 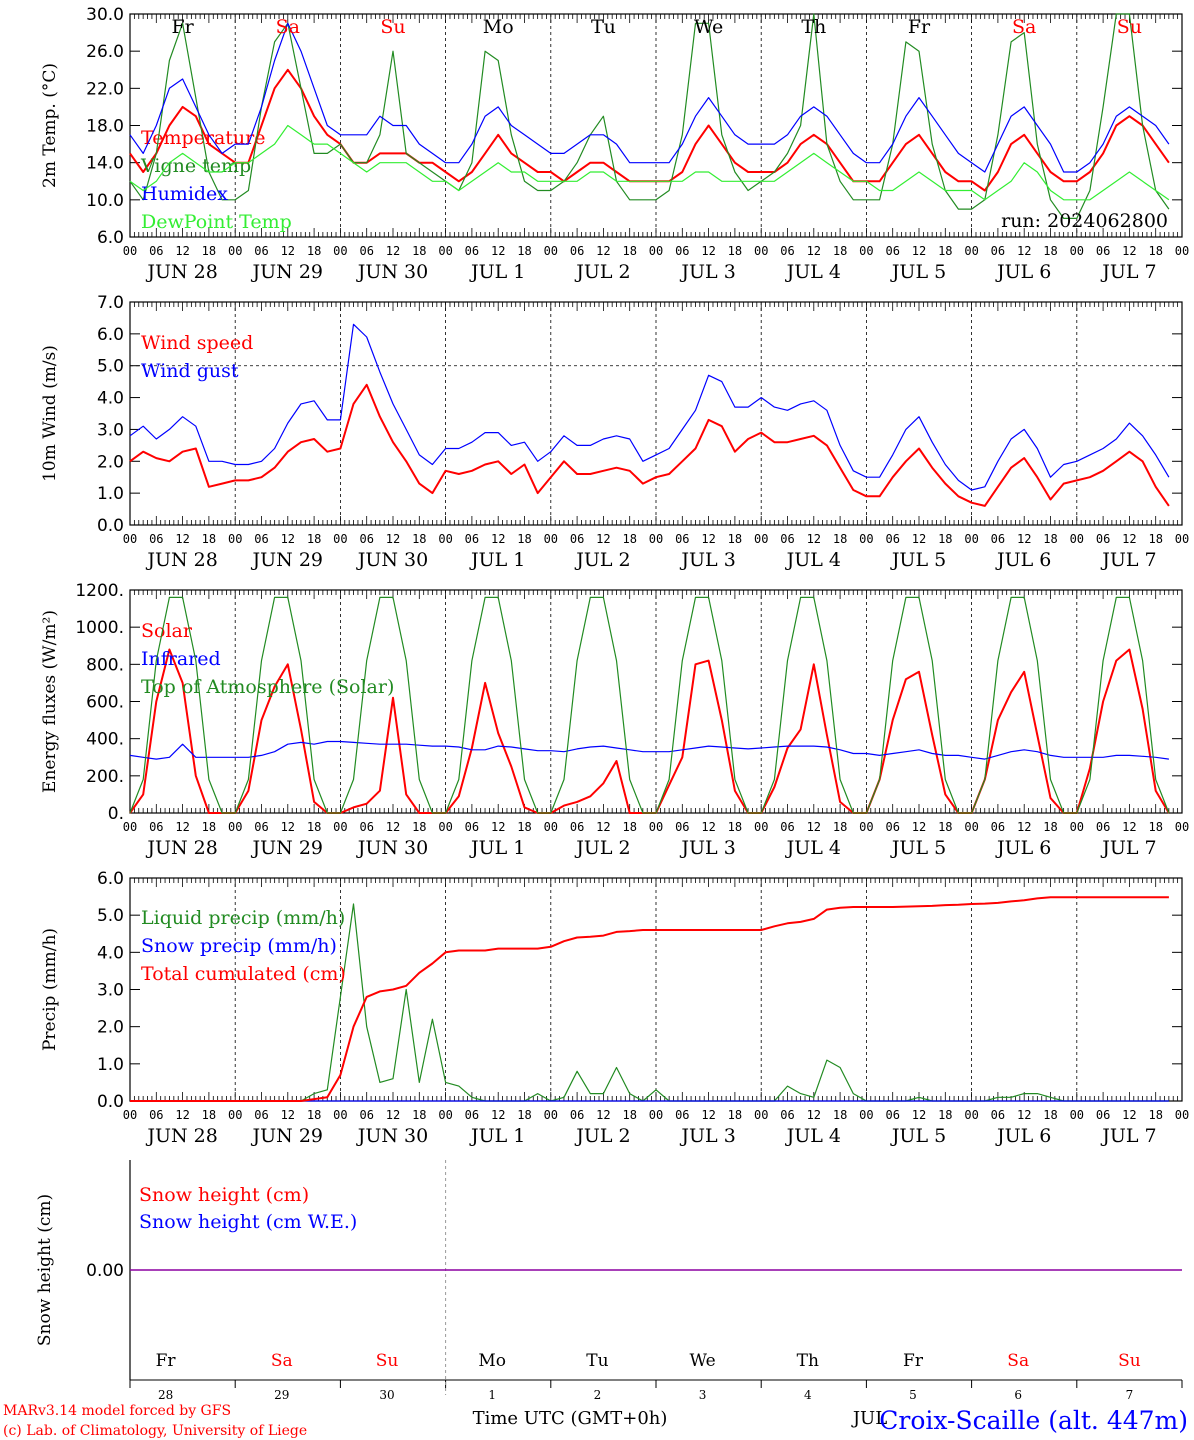 What do you see at coordinates (99, 628) in the screenshot?
I see `y-tick-label: 1000.` at bounding box center [99, 628].